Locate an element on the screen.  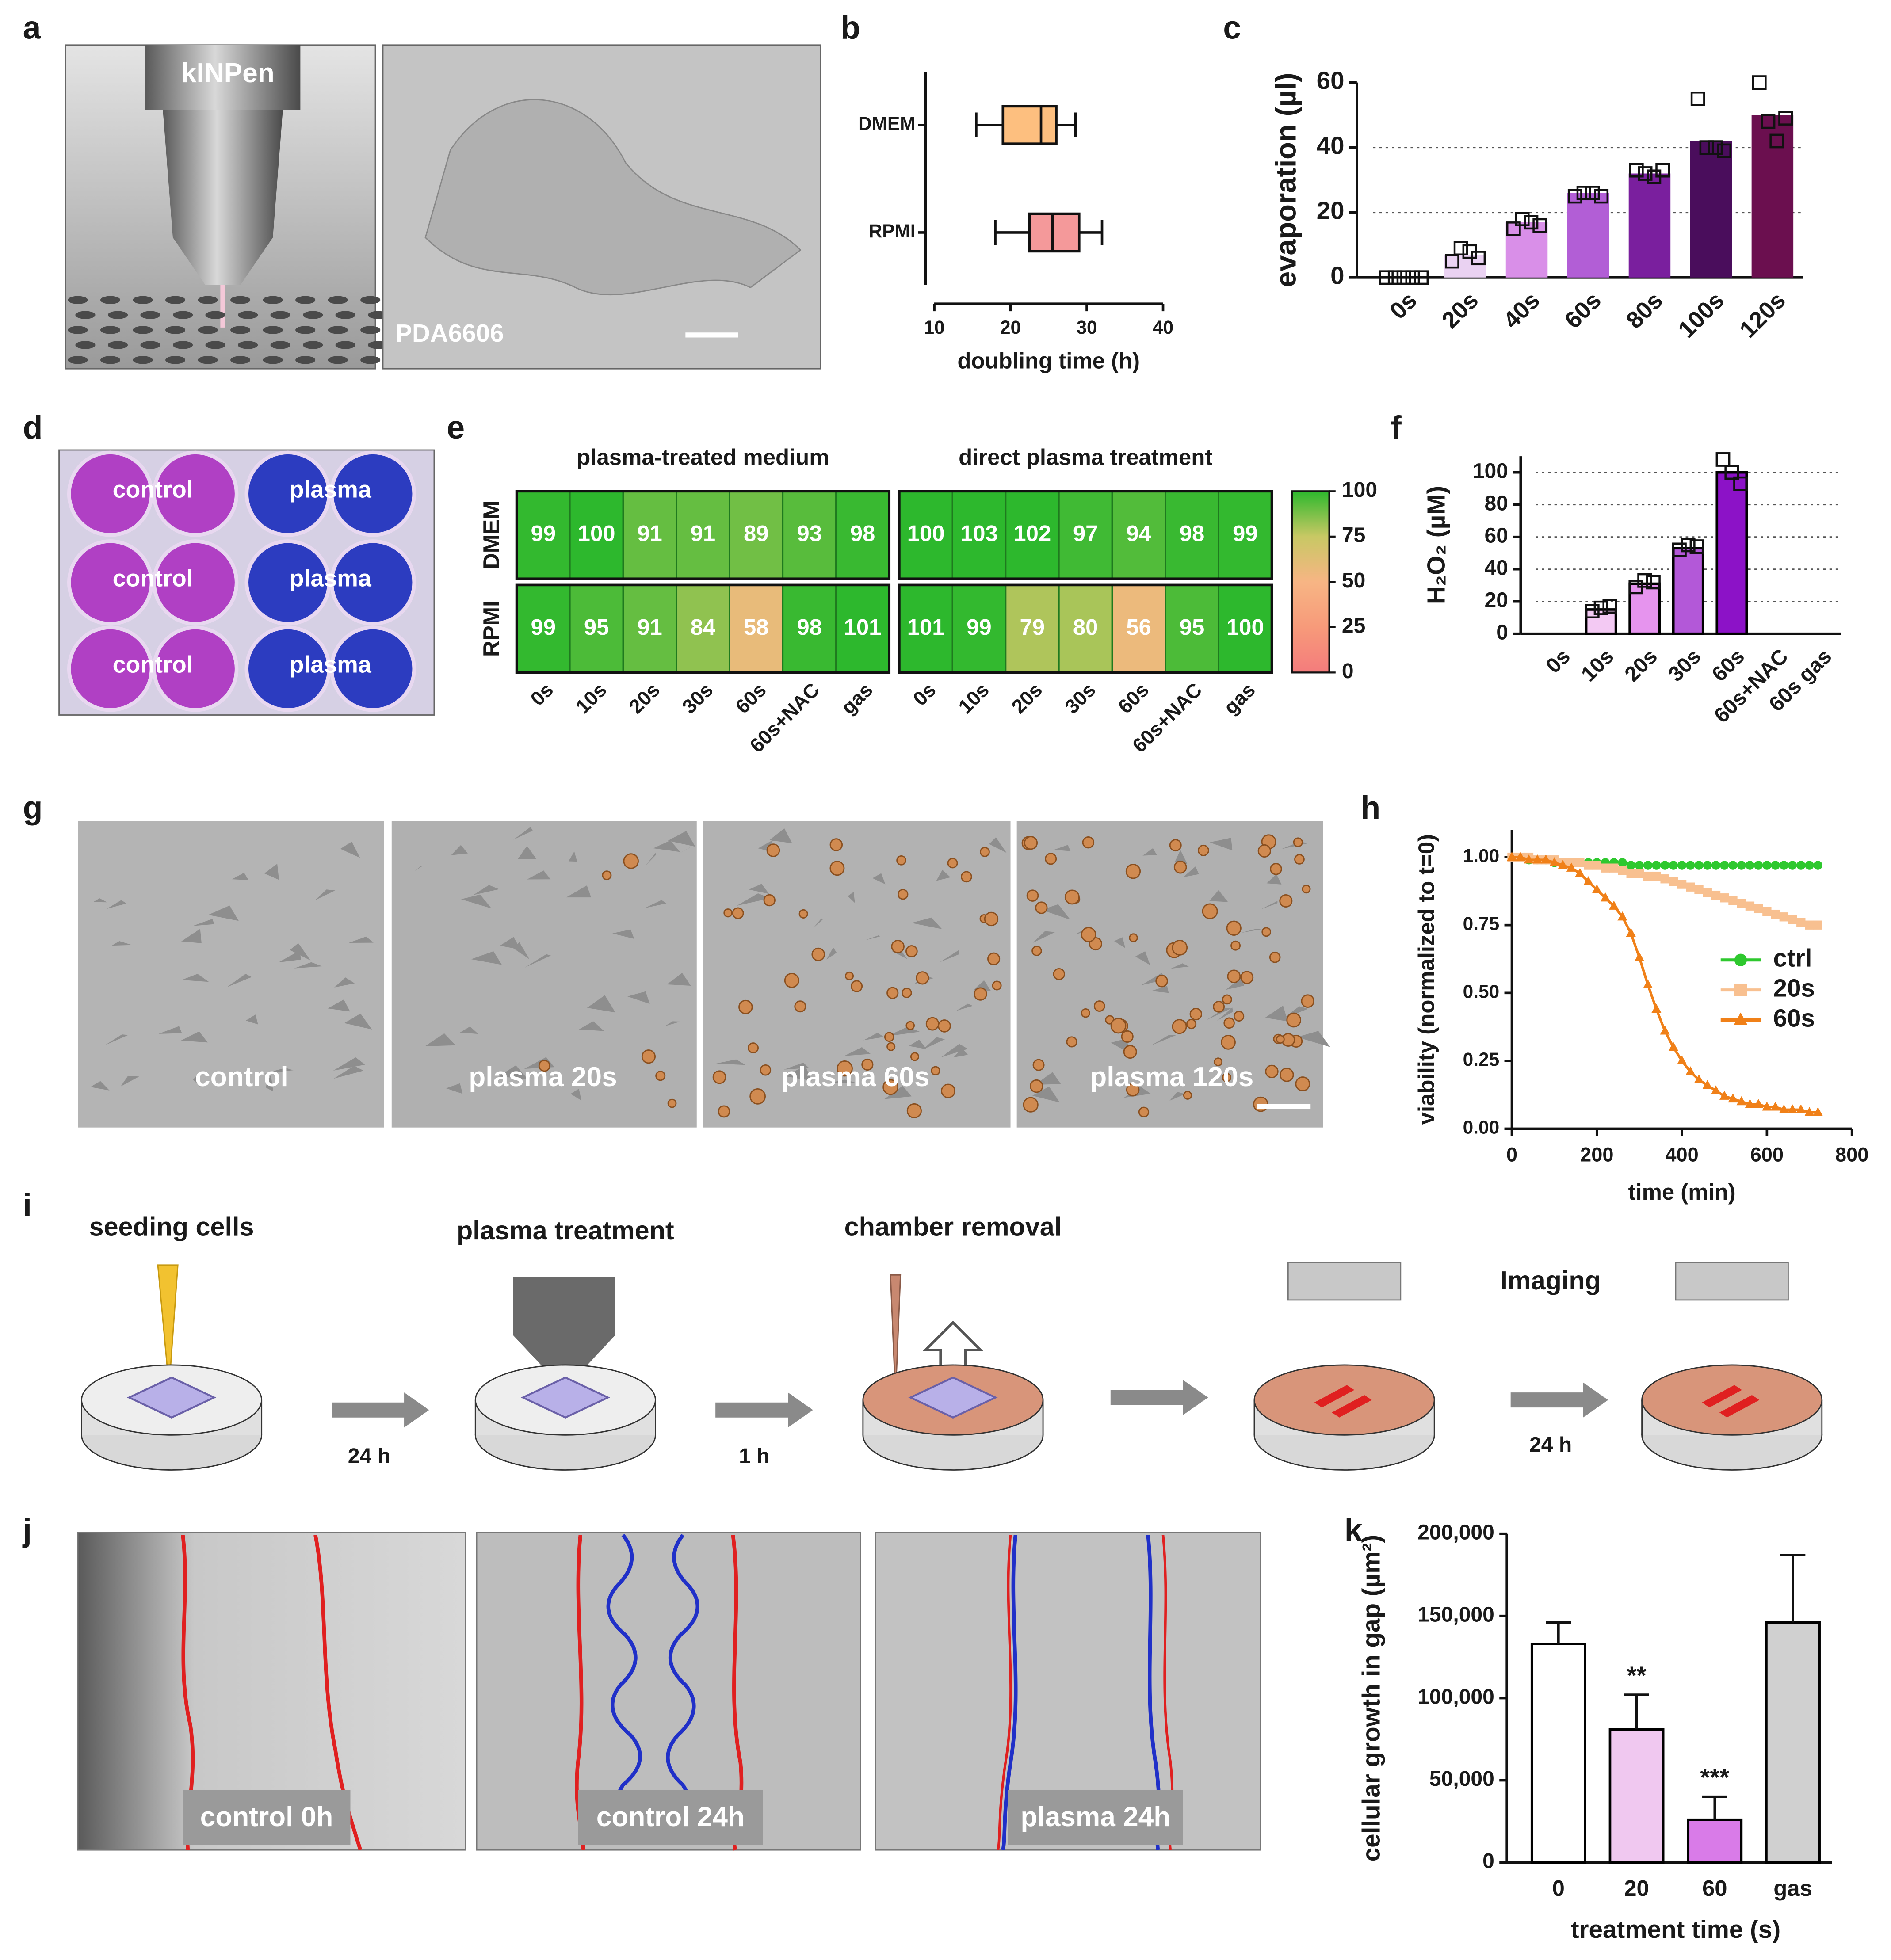
panel-label: g is located at coordinates (33, 808).